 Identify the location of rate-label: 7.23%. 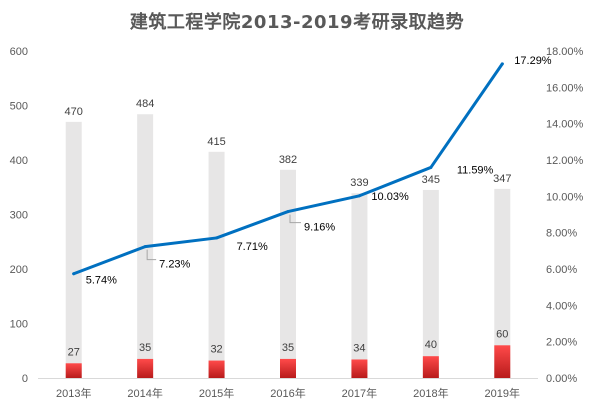
(174, 265).